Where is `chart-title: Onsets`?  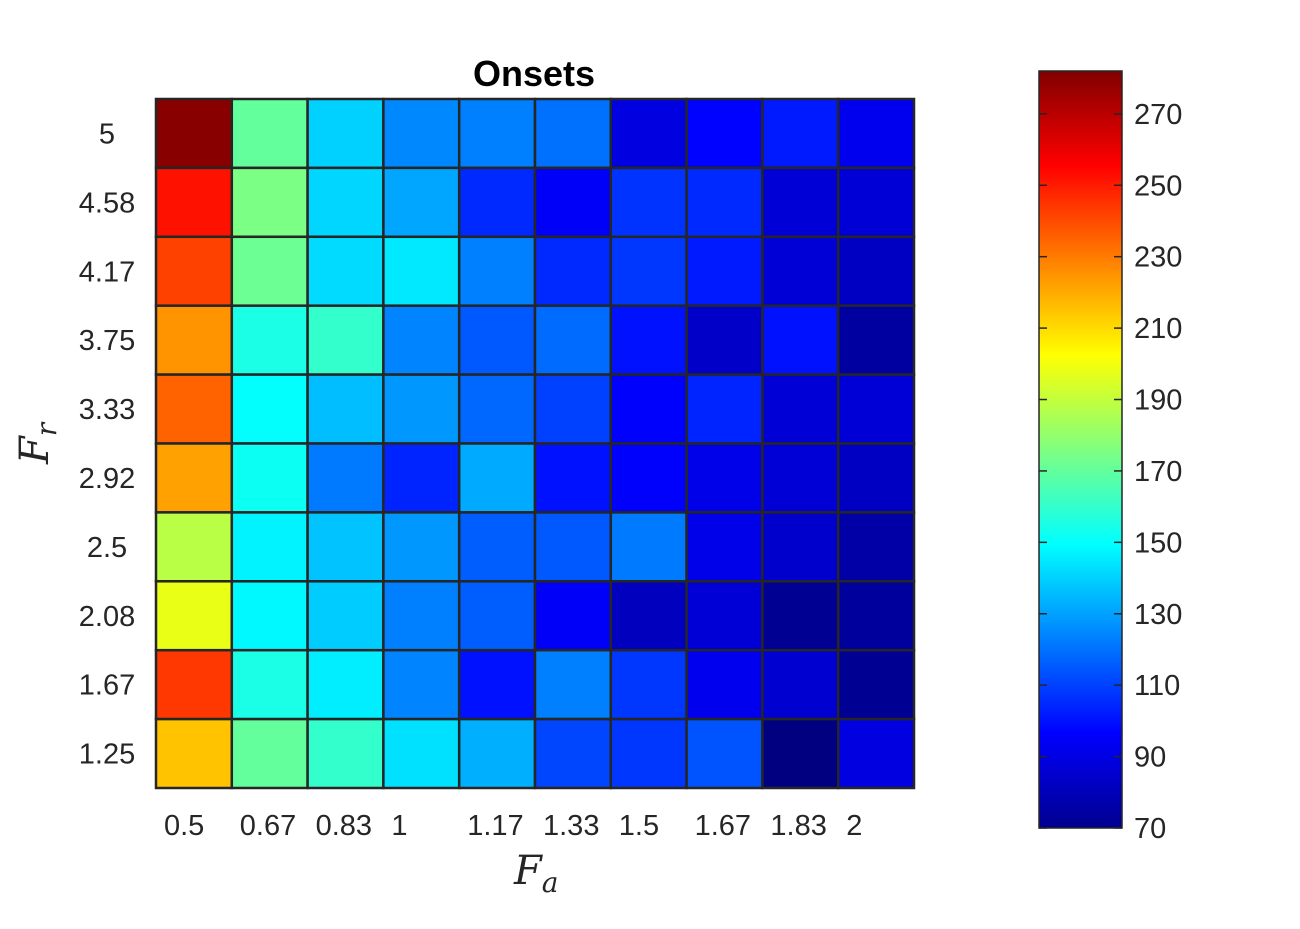 chart-title: Onsets is located at coordinates (534, 73).